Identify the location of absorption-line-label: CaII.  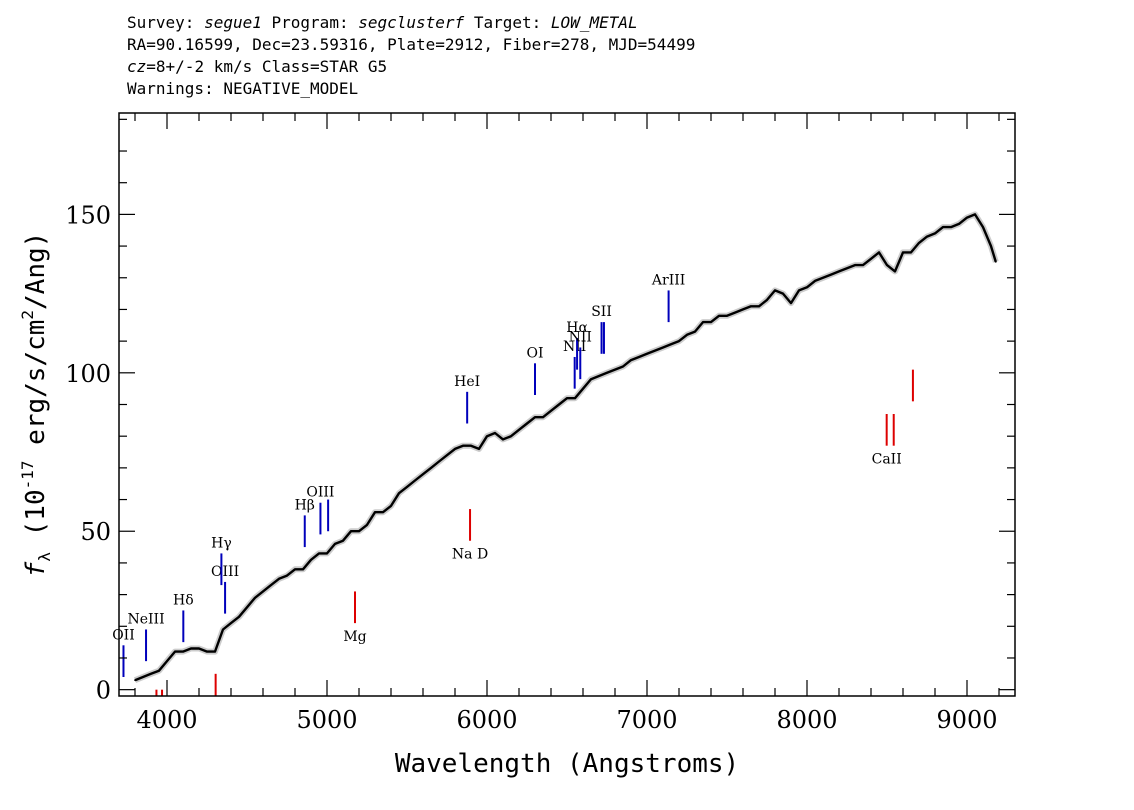
(887, 460).